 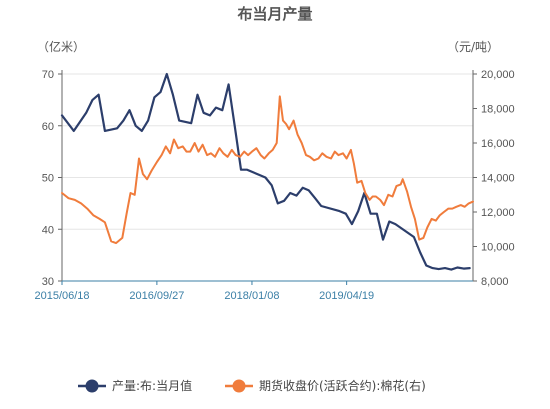 I want to click on left-axis-unit: （亿米）, so click(x=61, y=46).